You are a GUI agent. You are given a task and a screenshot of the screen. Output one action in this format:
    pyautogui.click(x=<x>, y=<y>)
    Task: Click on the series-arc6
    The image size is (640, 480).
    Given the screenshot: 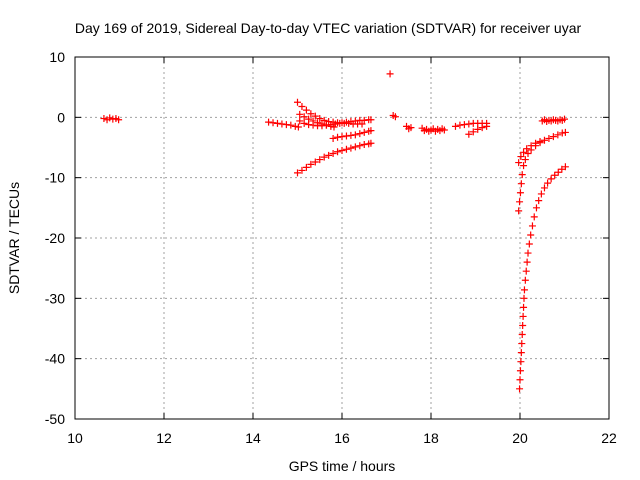 What is the action you would take?
    pyautogui.click(x=352, y=134)
    